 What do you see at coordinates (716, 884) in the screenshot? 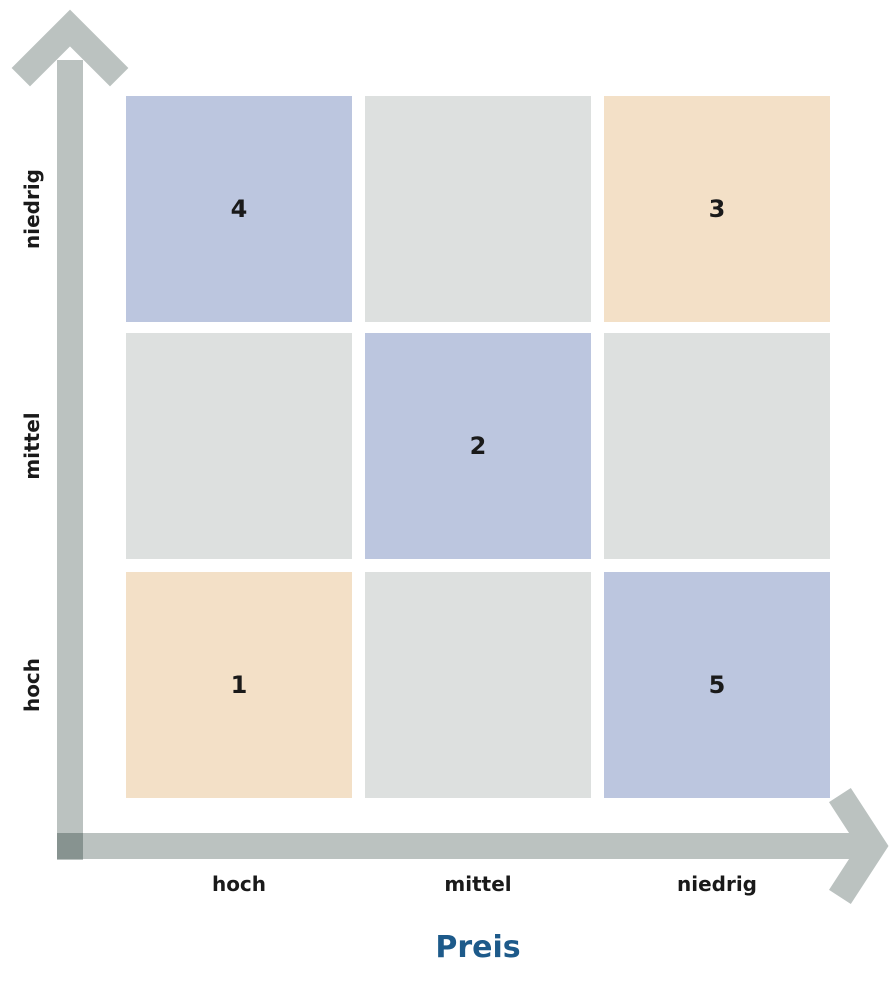
I see `x-tick-niedrig: niedrig` at bounding box center [716, 884].